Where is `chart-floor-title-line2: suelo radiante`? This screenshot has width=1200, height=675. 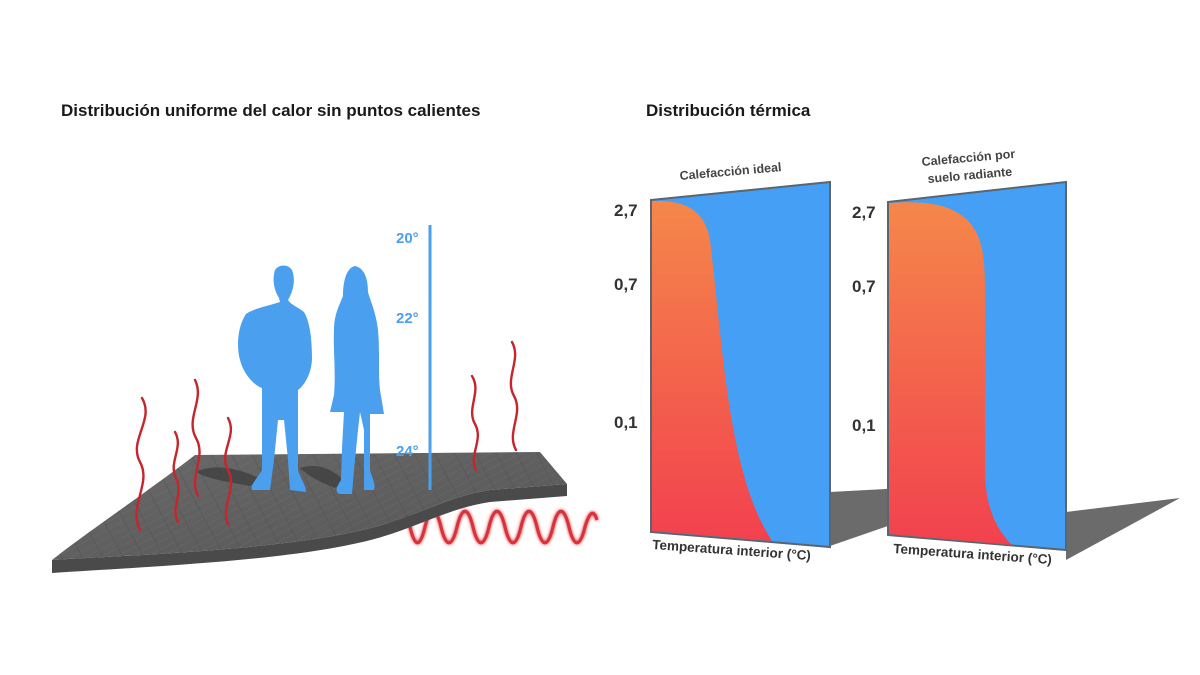
chart-floor-title-line2: suelo radiante is located at coordinates (970, 175).